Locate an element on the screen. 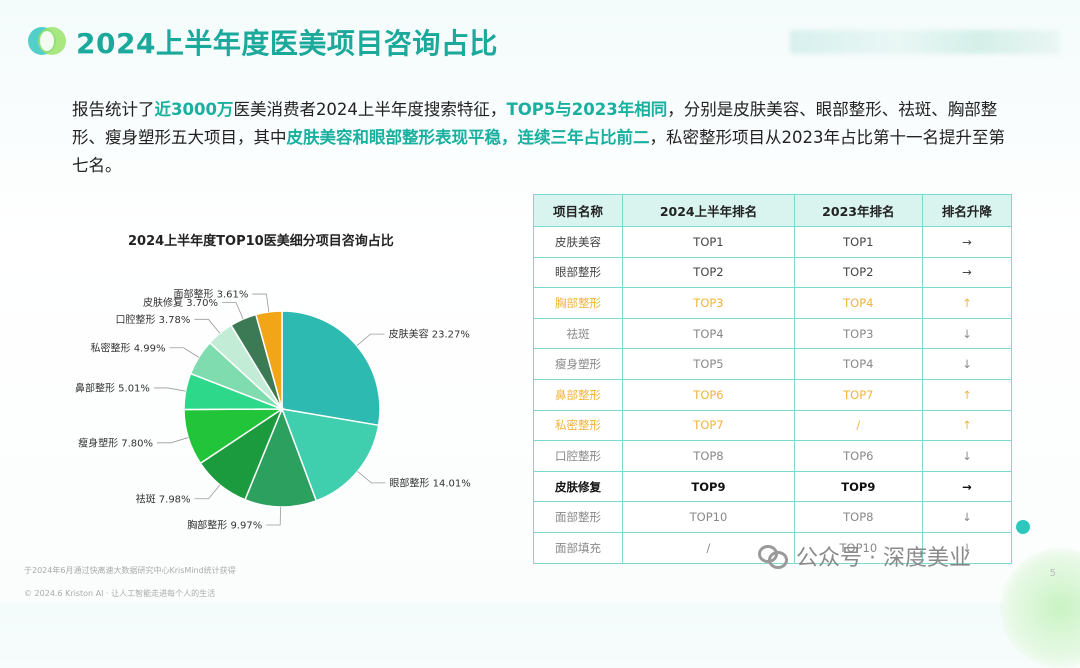 The height and width of the screenshot is (668, 1080). source-note: 于2024年6月通过快离速大数据研究中心KrisMind统计获得 is located at coordinates (130, 570).